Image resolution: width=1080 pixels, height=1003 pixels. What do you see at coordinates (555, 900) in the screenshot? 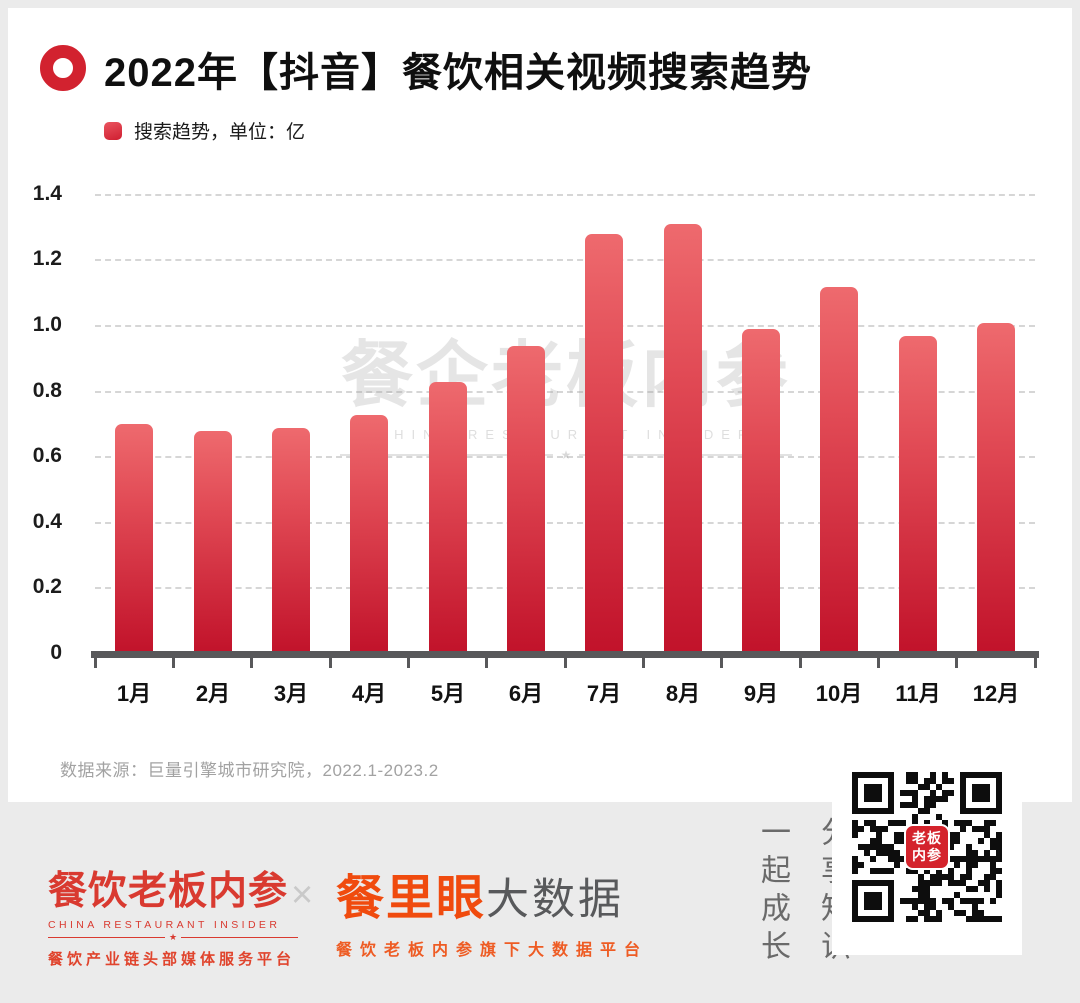
I see `brand-canliyan-rest: 大数据` at bounding box center [555, 900].